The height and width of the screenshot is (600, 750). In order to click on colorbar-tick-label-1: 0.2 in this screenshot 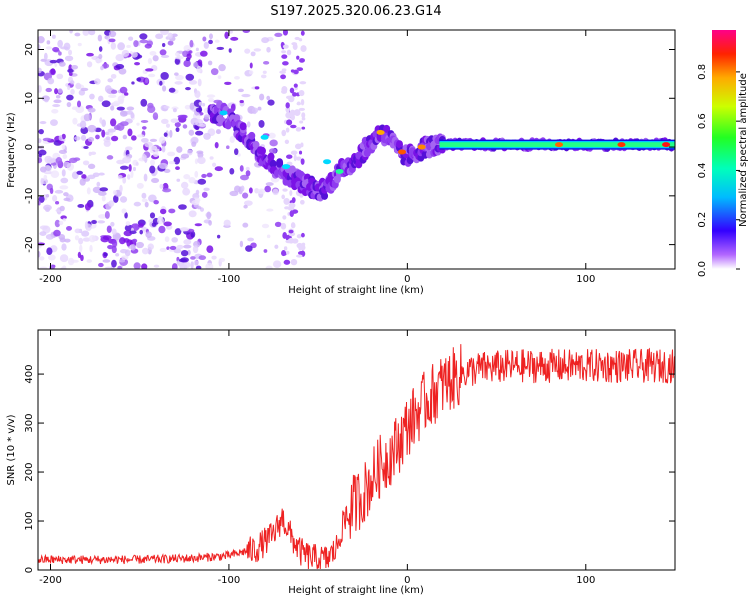, I will do `click(702, 220)`.